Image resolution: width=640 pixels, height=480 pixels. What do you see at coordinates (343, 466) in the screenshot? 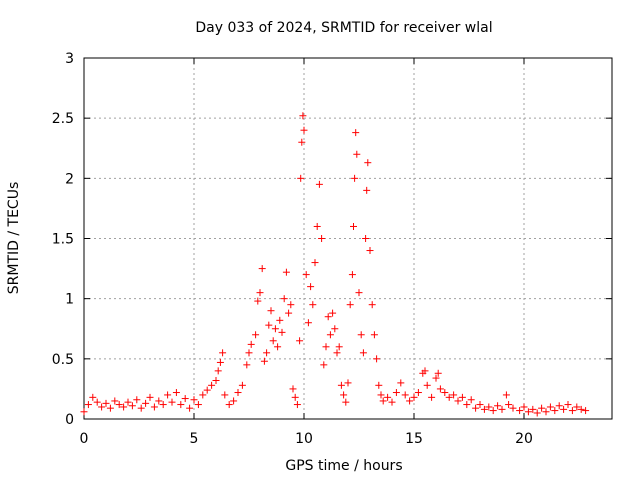
I see `x-axis-label: GPS time / hours` at bounding box center [343, 466].